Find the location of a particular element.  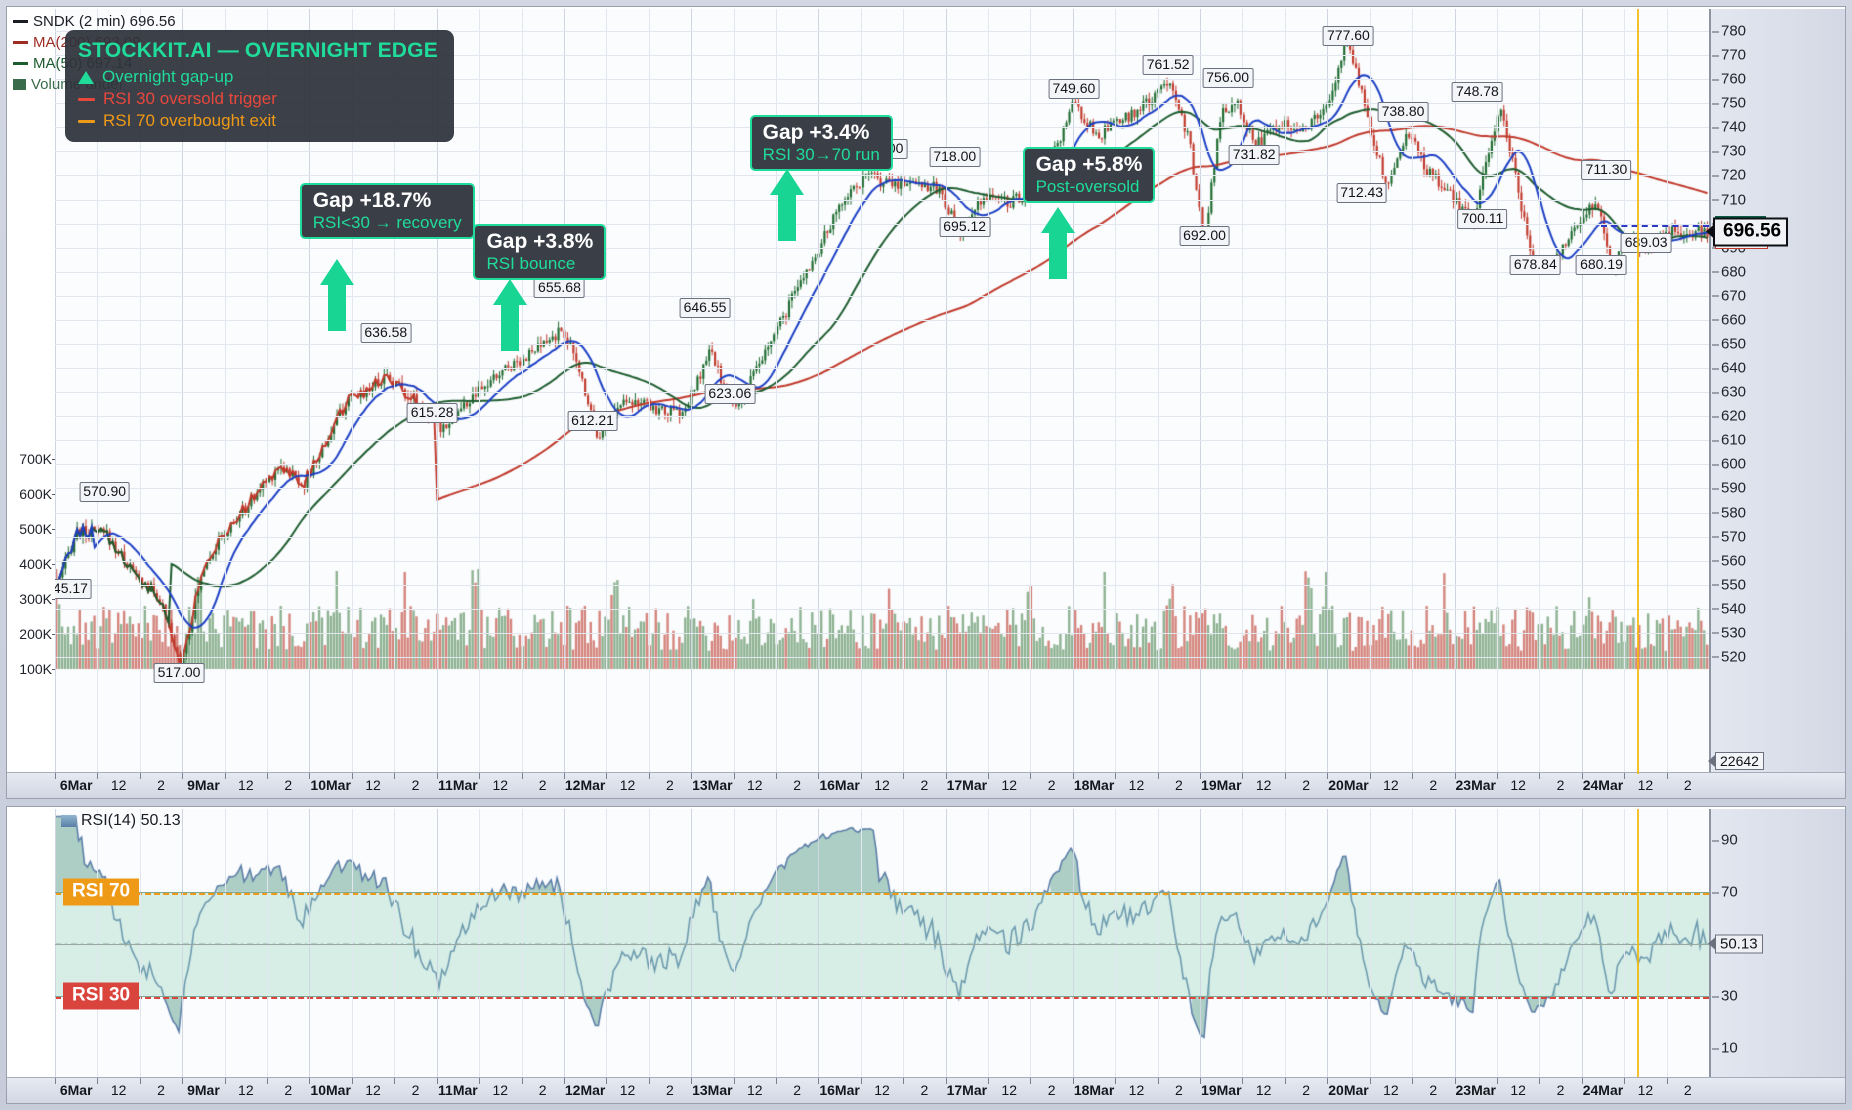

price-extreme-label: 612.21 is located at coordinates (592, 420).